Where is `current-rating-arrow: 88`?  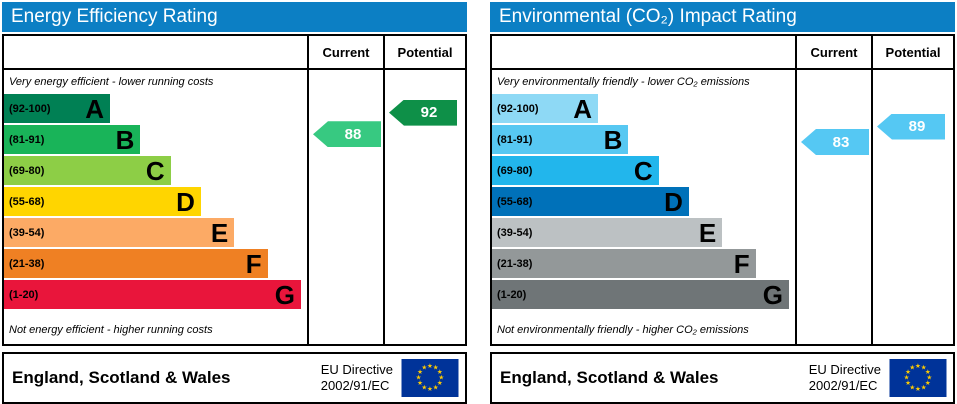 current-rating-arrow: 88 is located at coordinates (347, 134).